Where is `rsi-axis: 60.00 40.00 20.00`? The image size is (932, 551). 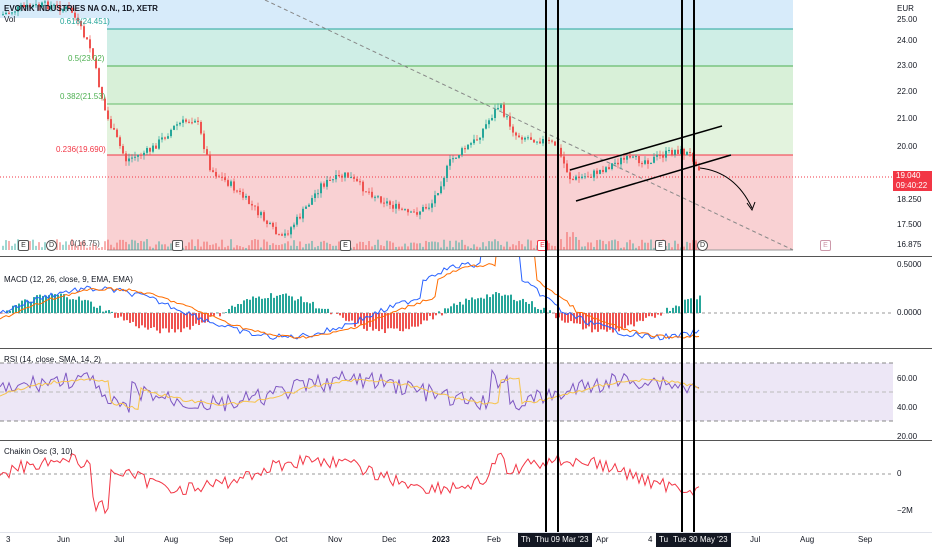
rsi-axis: 60.00 40.00 20.00 is located at coordinates (912, 394).